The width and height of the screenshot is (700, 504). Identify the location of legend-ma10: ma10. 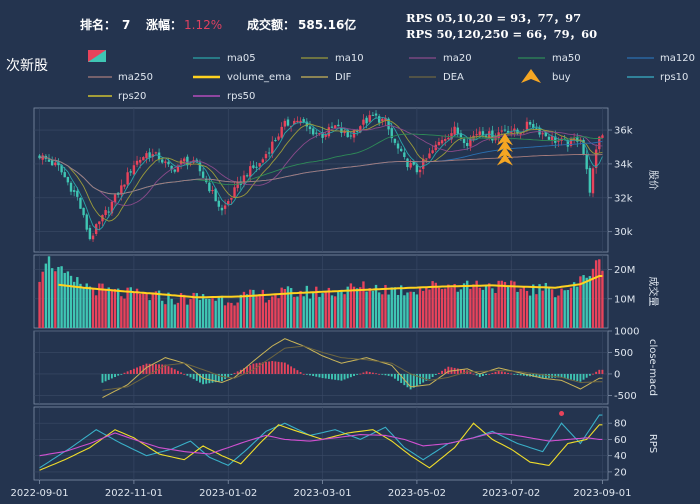
(332, 58).